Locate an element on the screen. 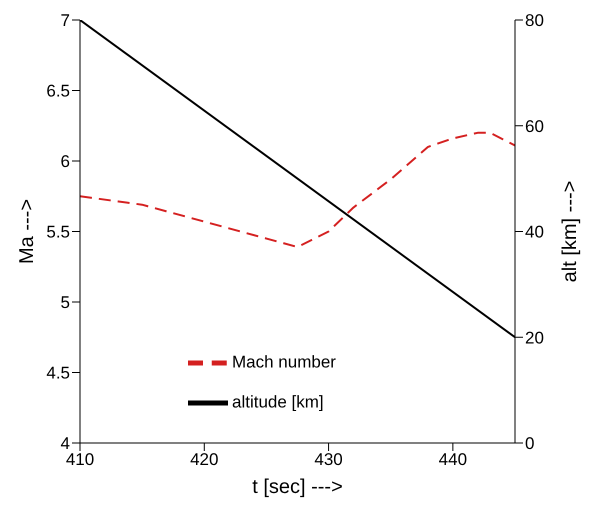 Image resolution: width=595 pixels, height=511 pixels. y2-tick-label: 20 is located at coordinates (534, 338).